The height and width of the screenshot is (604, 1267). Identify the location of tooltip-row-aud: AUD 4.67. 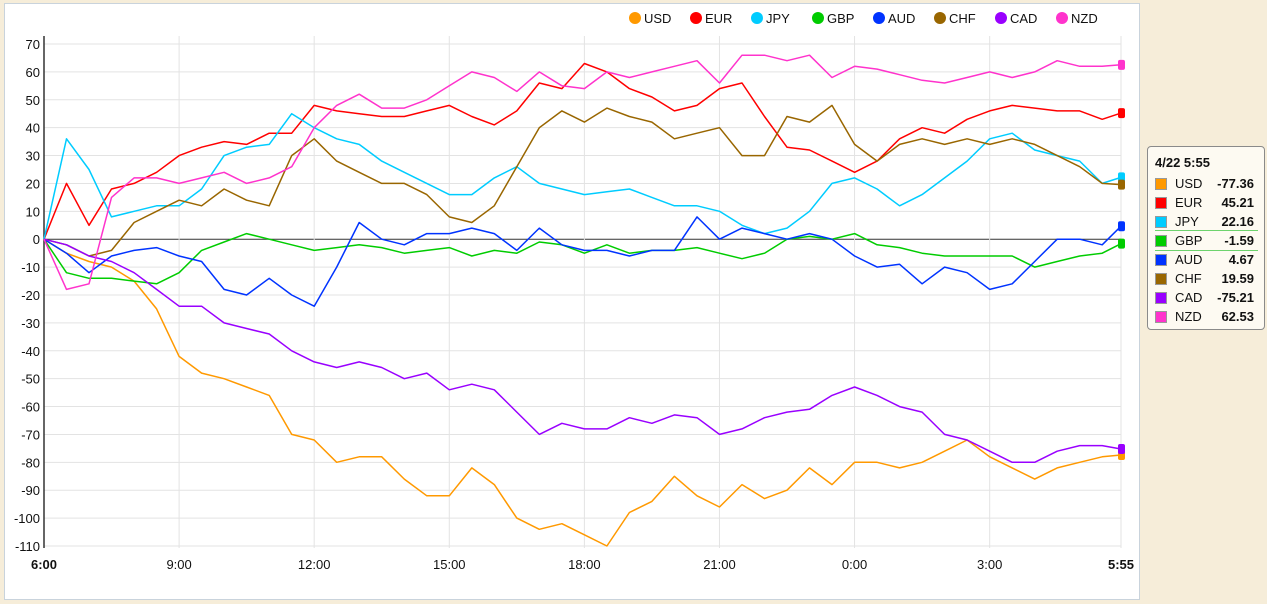
(1206, 259).